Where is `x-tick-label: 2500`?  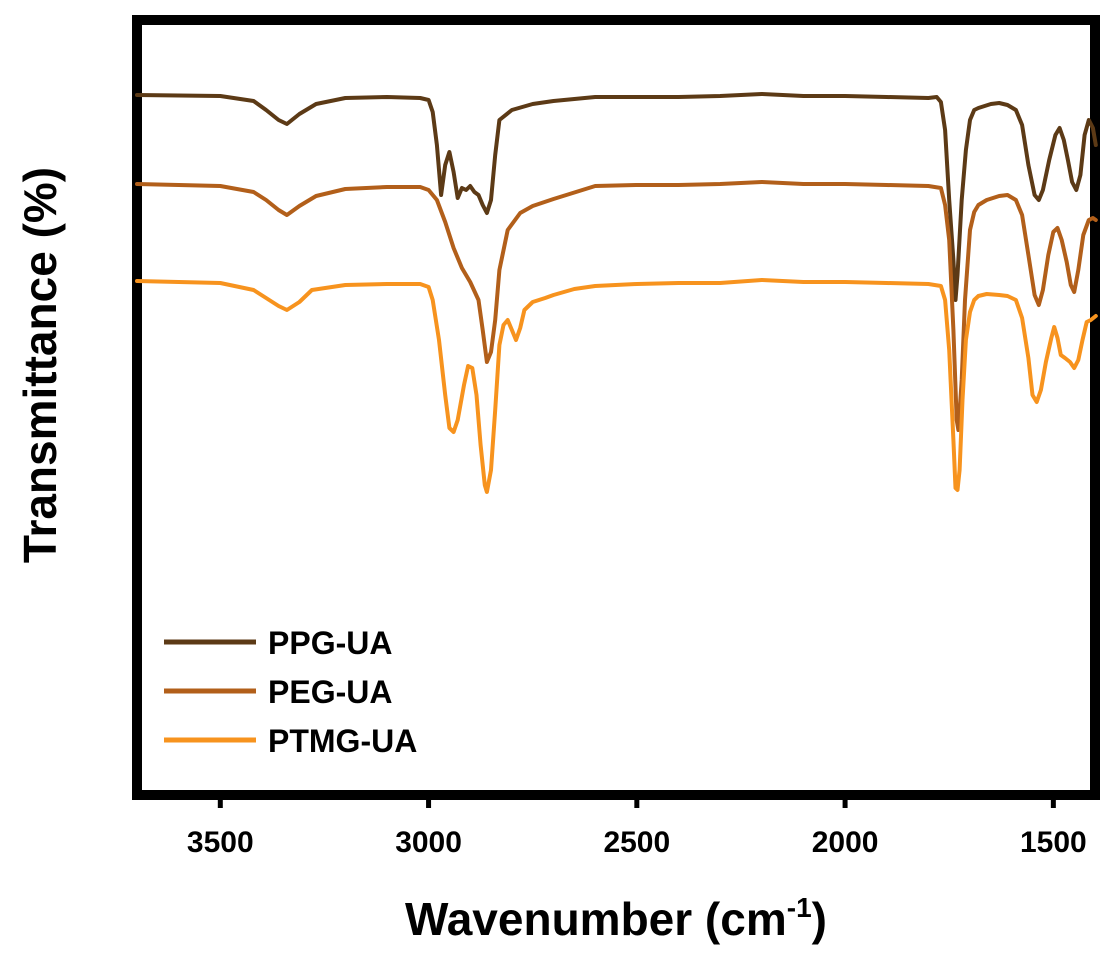 x-tick-label: 2500 is located at coordinates (636, 842).